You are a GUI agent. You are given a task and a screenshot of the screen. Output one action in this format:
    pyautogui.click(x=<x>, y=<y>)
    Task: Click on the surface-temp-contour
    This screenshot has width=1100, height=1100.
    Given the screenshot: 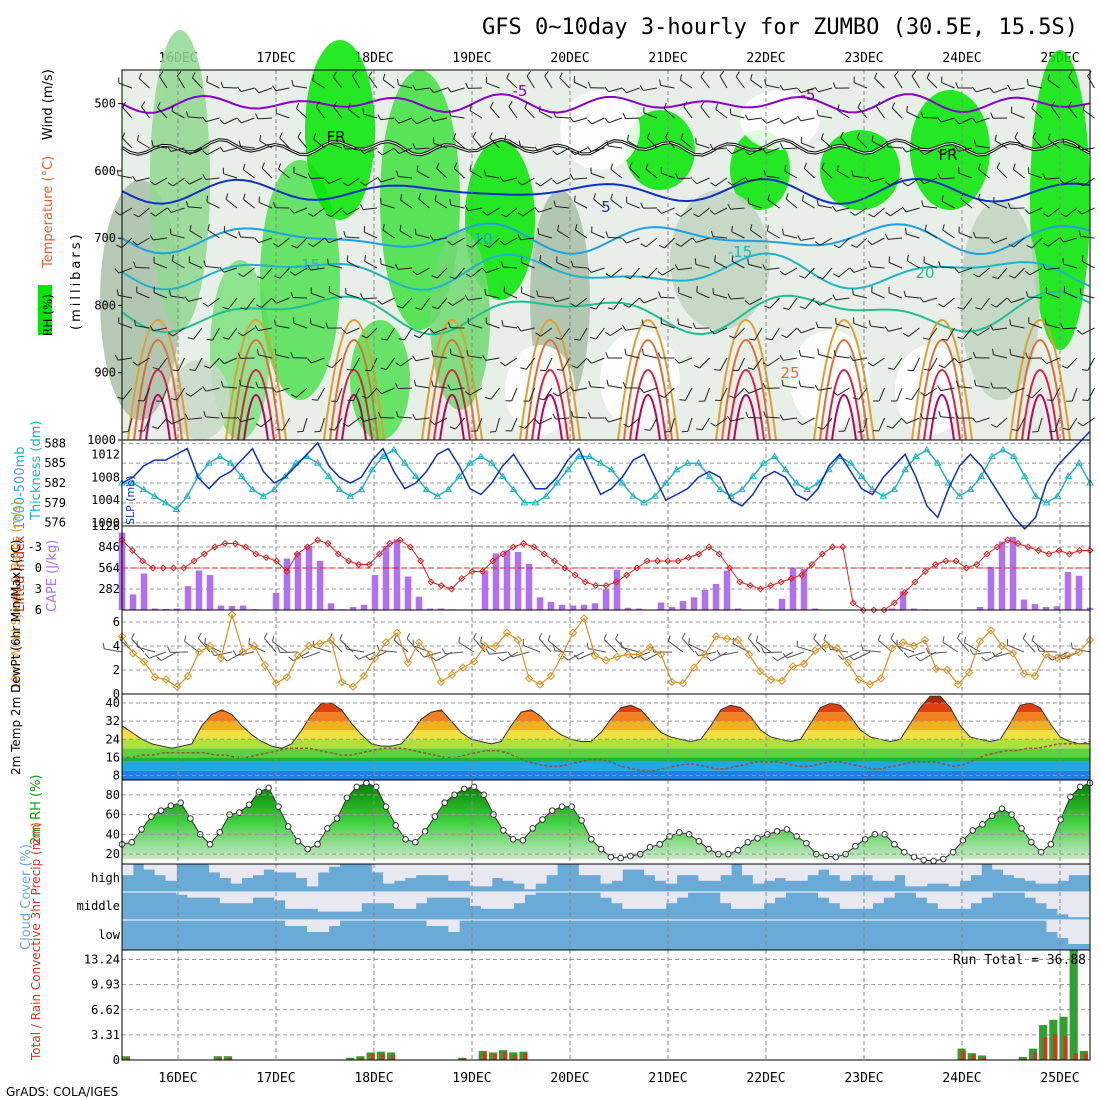 What is the action you would take?
    pyautogui.click(x=844, y=405)
    